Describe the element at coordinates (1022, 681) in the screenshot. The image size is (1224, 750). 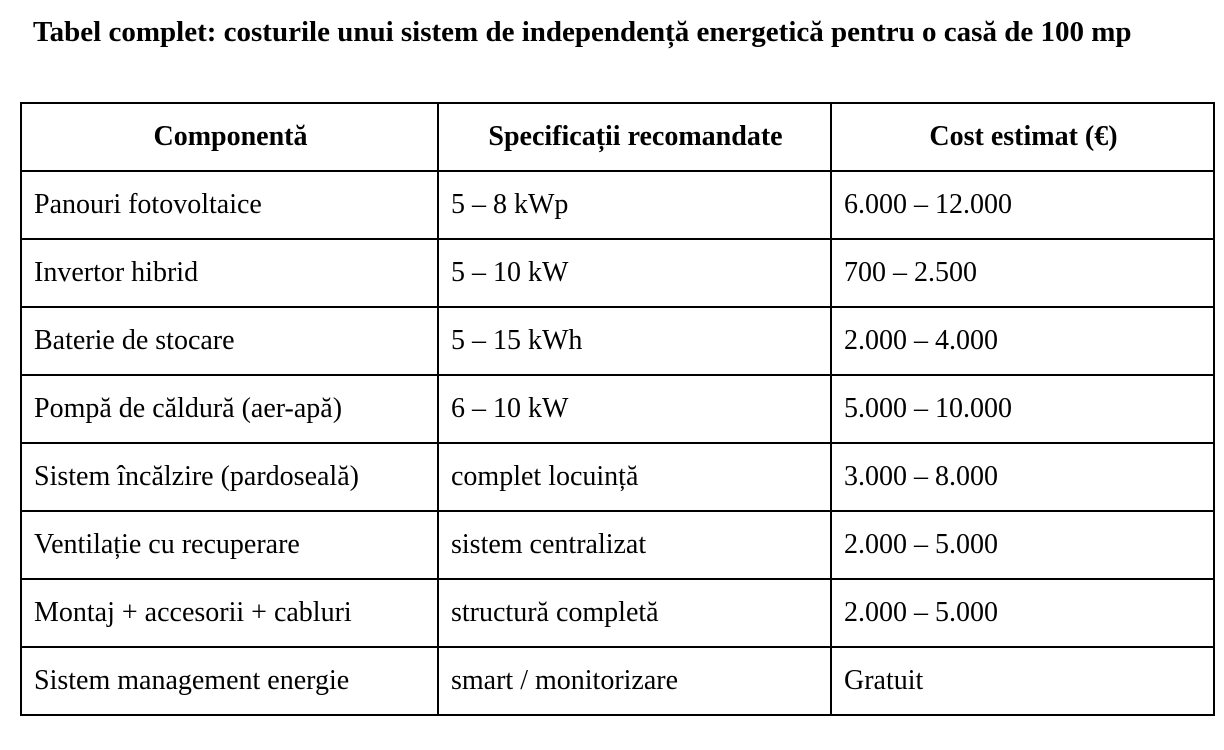
I see `table-cell: Gratuit` at that location.